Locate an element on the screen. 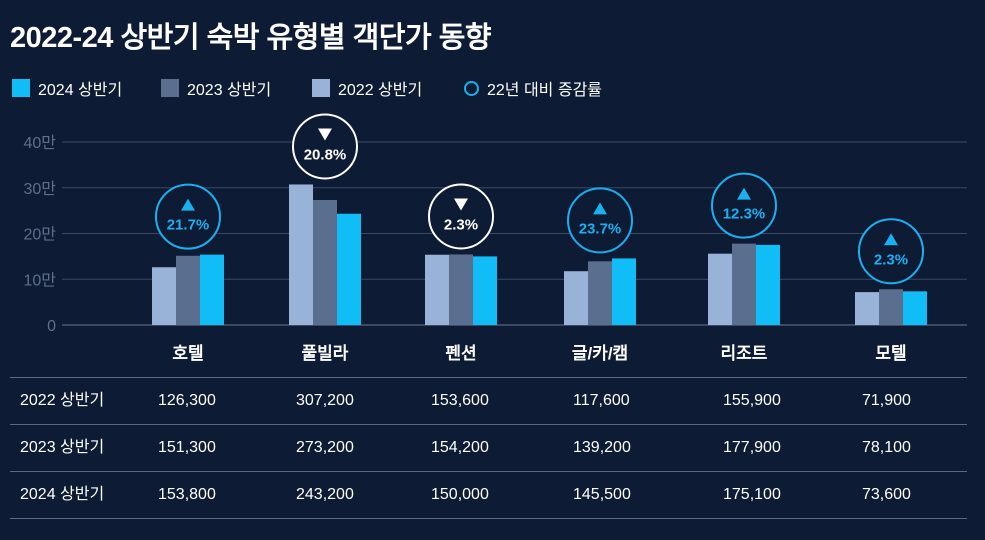 This screenshot has height=540, width=985. legend-item-2023: 2023 상반기 is located at coordinates (216, 88).